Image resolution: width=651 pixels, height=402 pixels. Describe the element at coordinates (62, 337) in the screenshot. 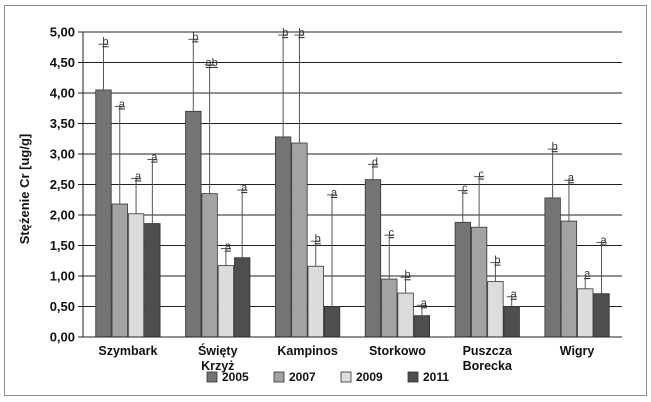

I see `y-tick-label: 0,00` at that location.